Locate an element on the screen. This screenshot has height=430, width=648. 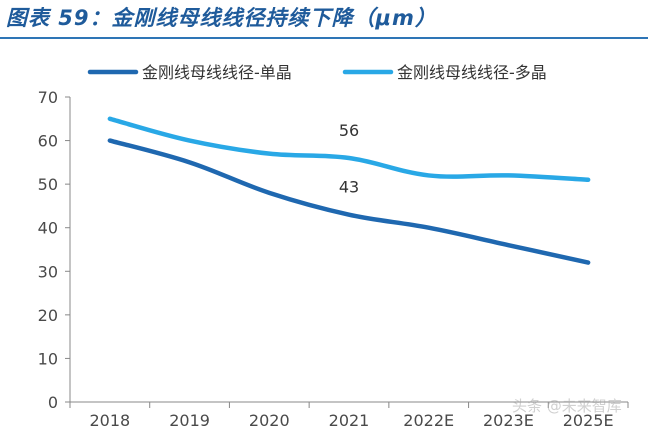
data-label: 43 is located at coordinates (349, 187).